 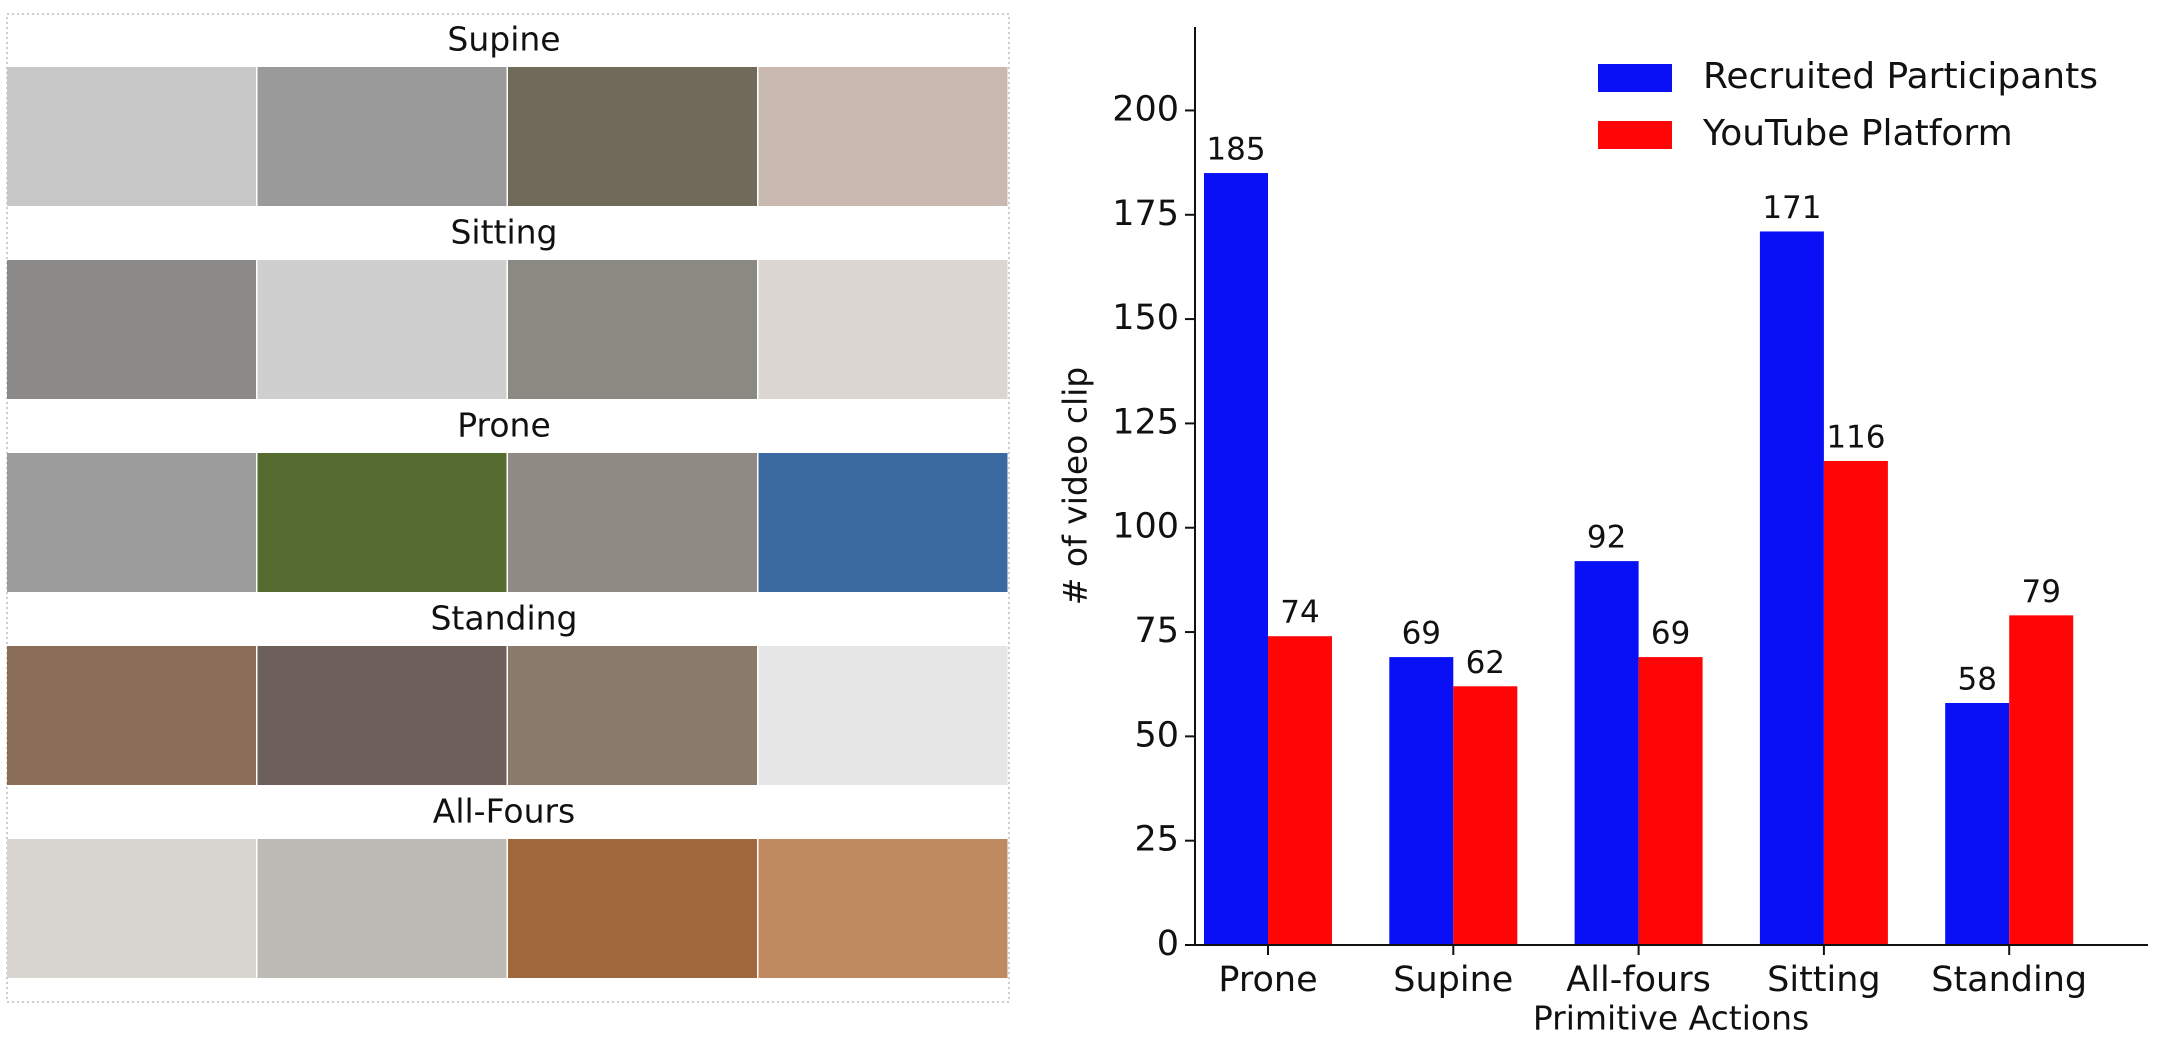 I want to click on y-tick-label: 100, so click(x=1145, y=527).